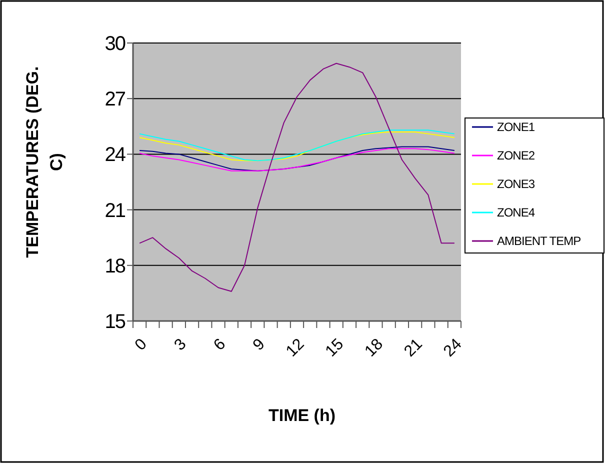 The image size is (605, 464). I want to click on legend-label: ZONE1, so click(516, 127).